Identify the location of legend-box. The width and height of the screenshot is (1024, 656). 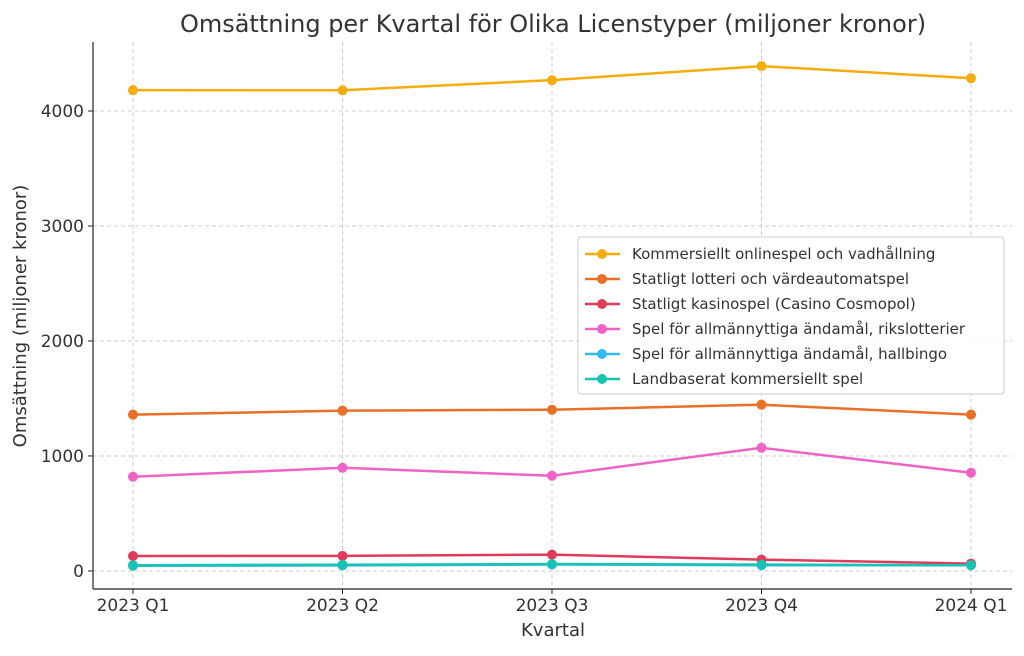
(791, 315).